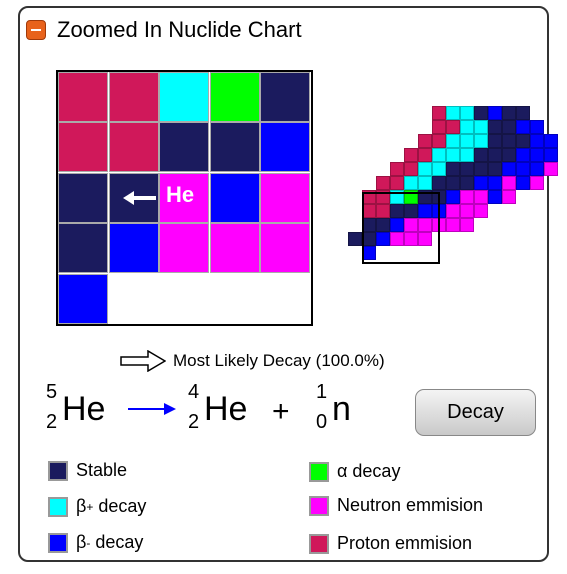  What do you see at coordinates (453, 186) in the screenshot?
I see `nuclide-overview-chart` at bounding box center [453, 186].